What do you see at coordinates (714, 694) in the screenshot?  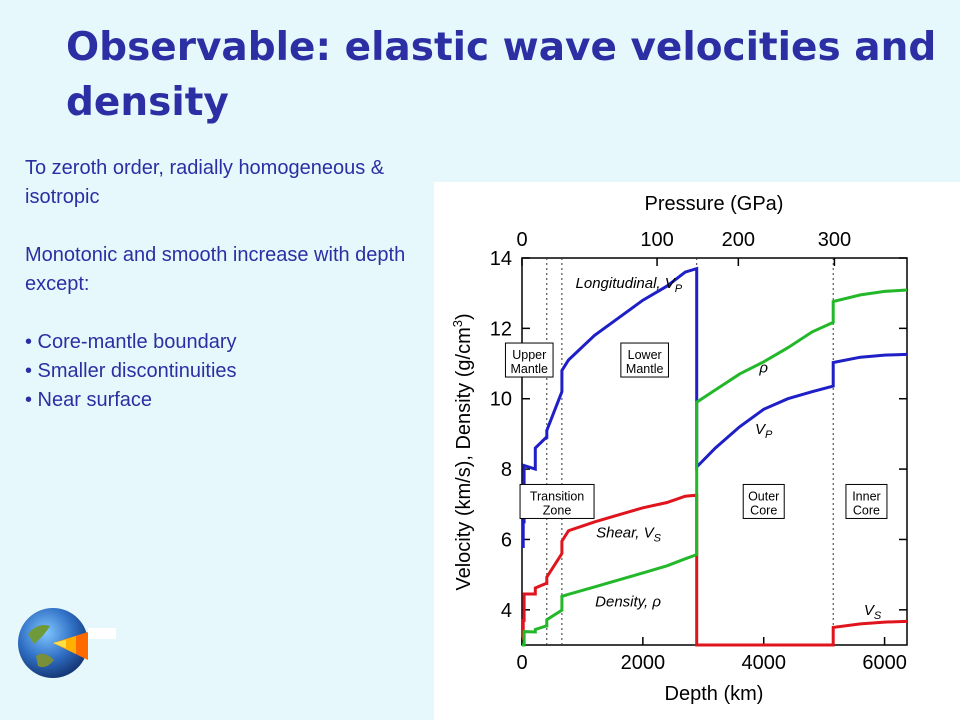 I see `x-axis-label: Depth (km)` at bounding box center [714, 694].